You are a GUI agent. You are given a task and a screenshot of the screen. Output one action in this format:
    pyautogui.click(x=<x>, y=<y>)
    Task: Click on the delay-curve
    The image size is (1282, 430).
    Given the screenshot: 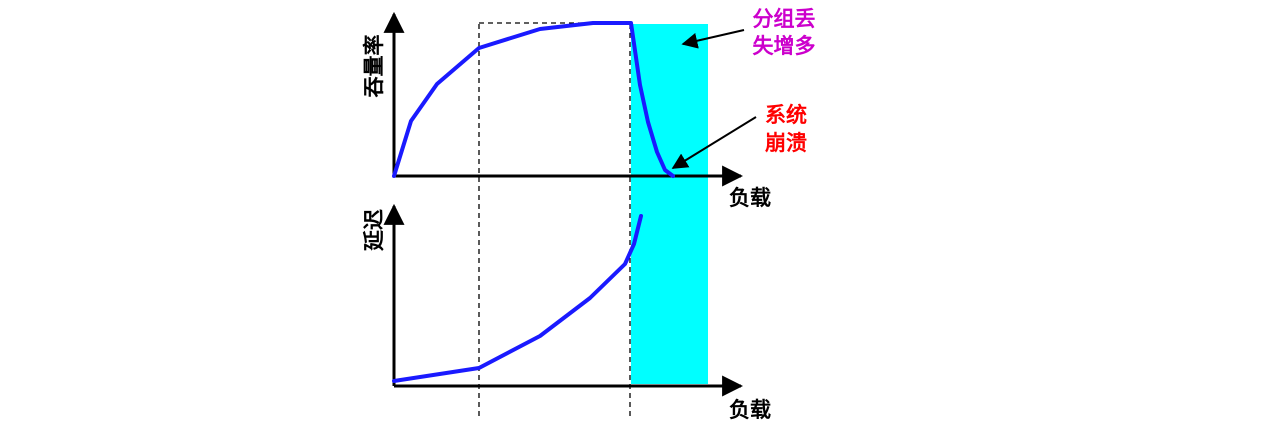 What is the action you would take?
    pyautogui.click(x=517, y=298)
    